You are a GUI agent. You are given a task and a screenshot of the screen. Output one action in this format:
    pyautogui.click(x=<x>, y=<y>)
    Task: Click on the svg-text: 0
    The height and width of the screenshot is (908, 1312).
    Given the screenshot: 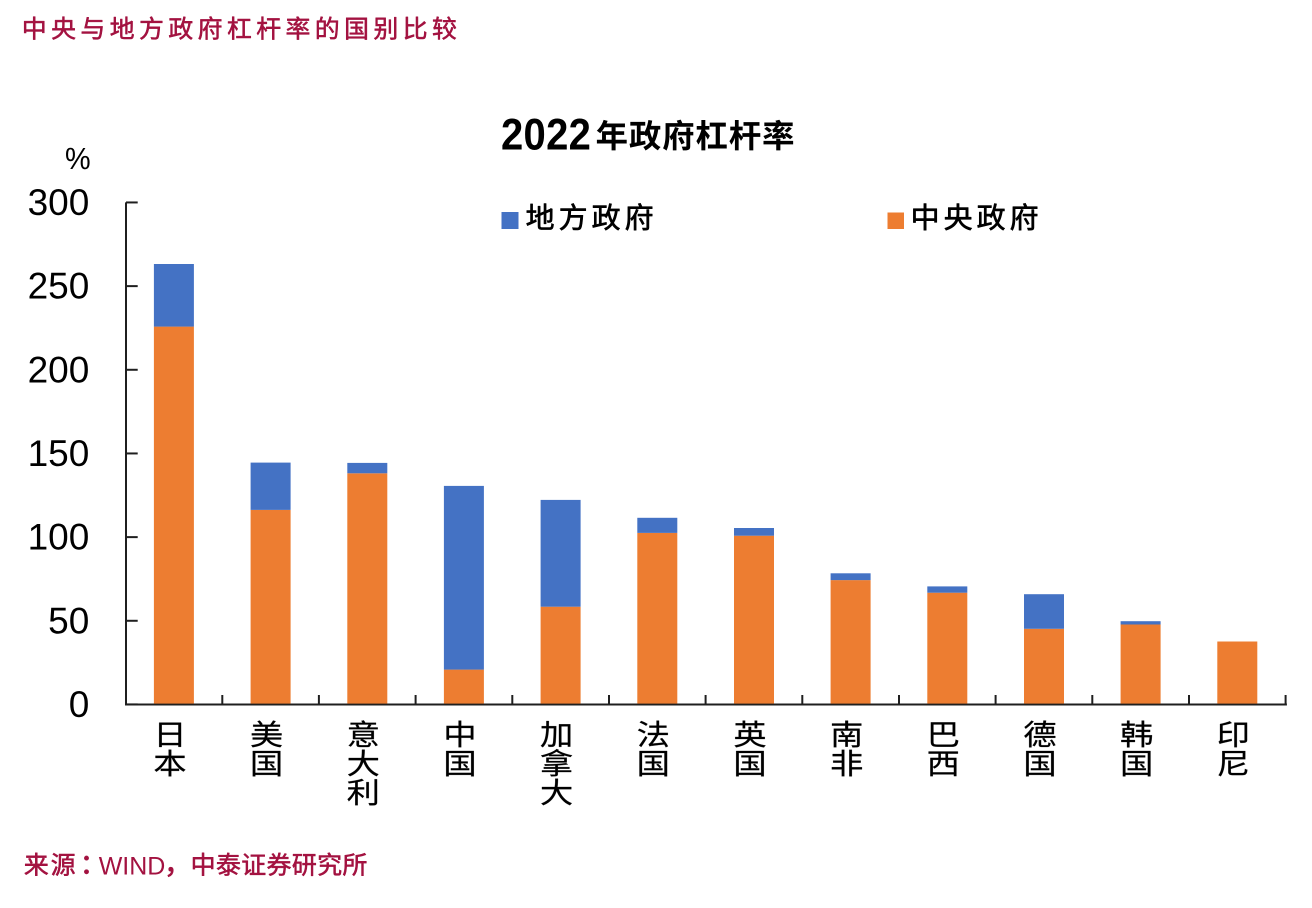 What is the action you would take?
    pyautogui.click(x=79, y=704)
    